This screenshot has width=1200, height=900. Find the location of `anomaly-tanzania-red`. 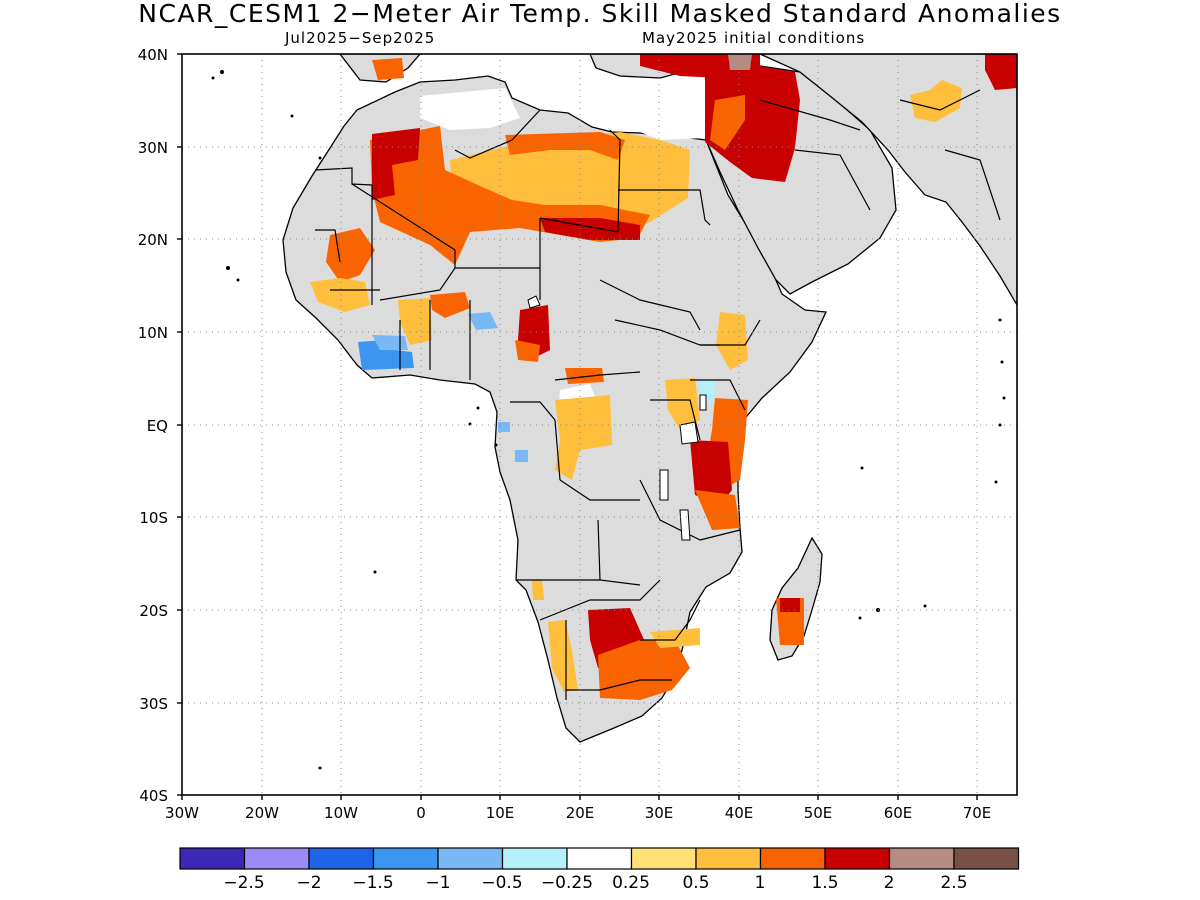

anomaly-tanzania-red is located at coordinates (711, 472).